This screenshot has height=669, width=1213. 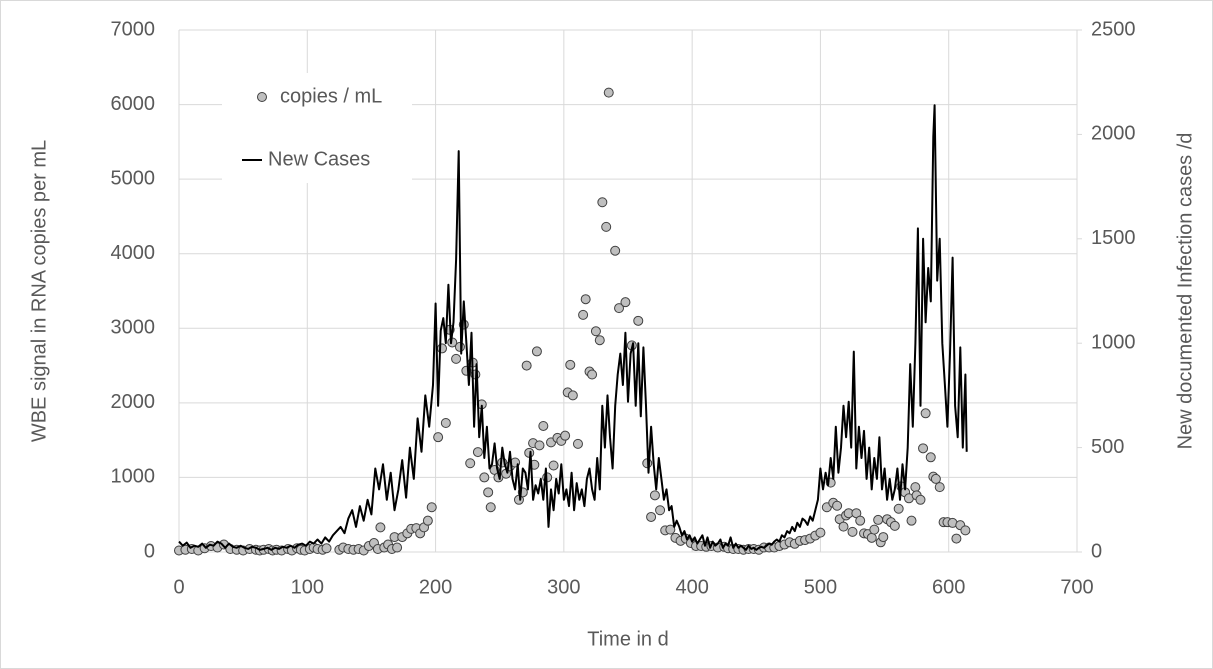 What do you see at coordinates (691, 587) in the screenshot?
I see `x-tick-label: 400` at bounding box center [691, 587].